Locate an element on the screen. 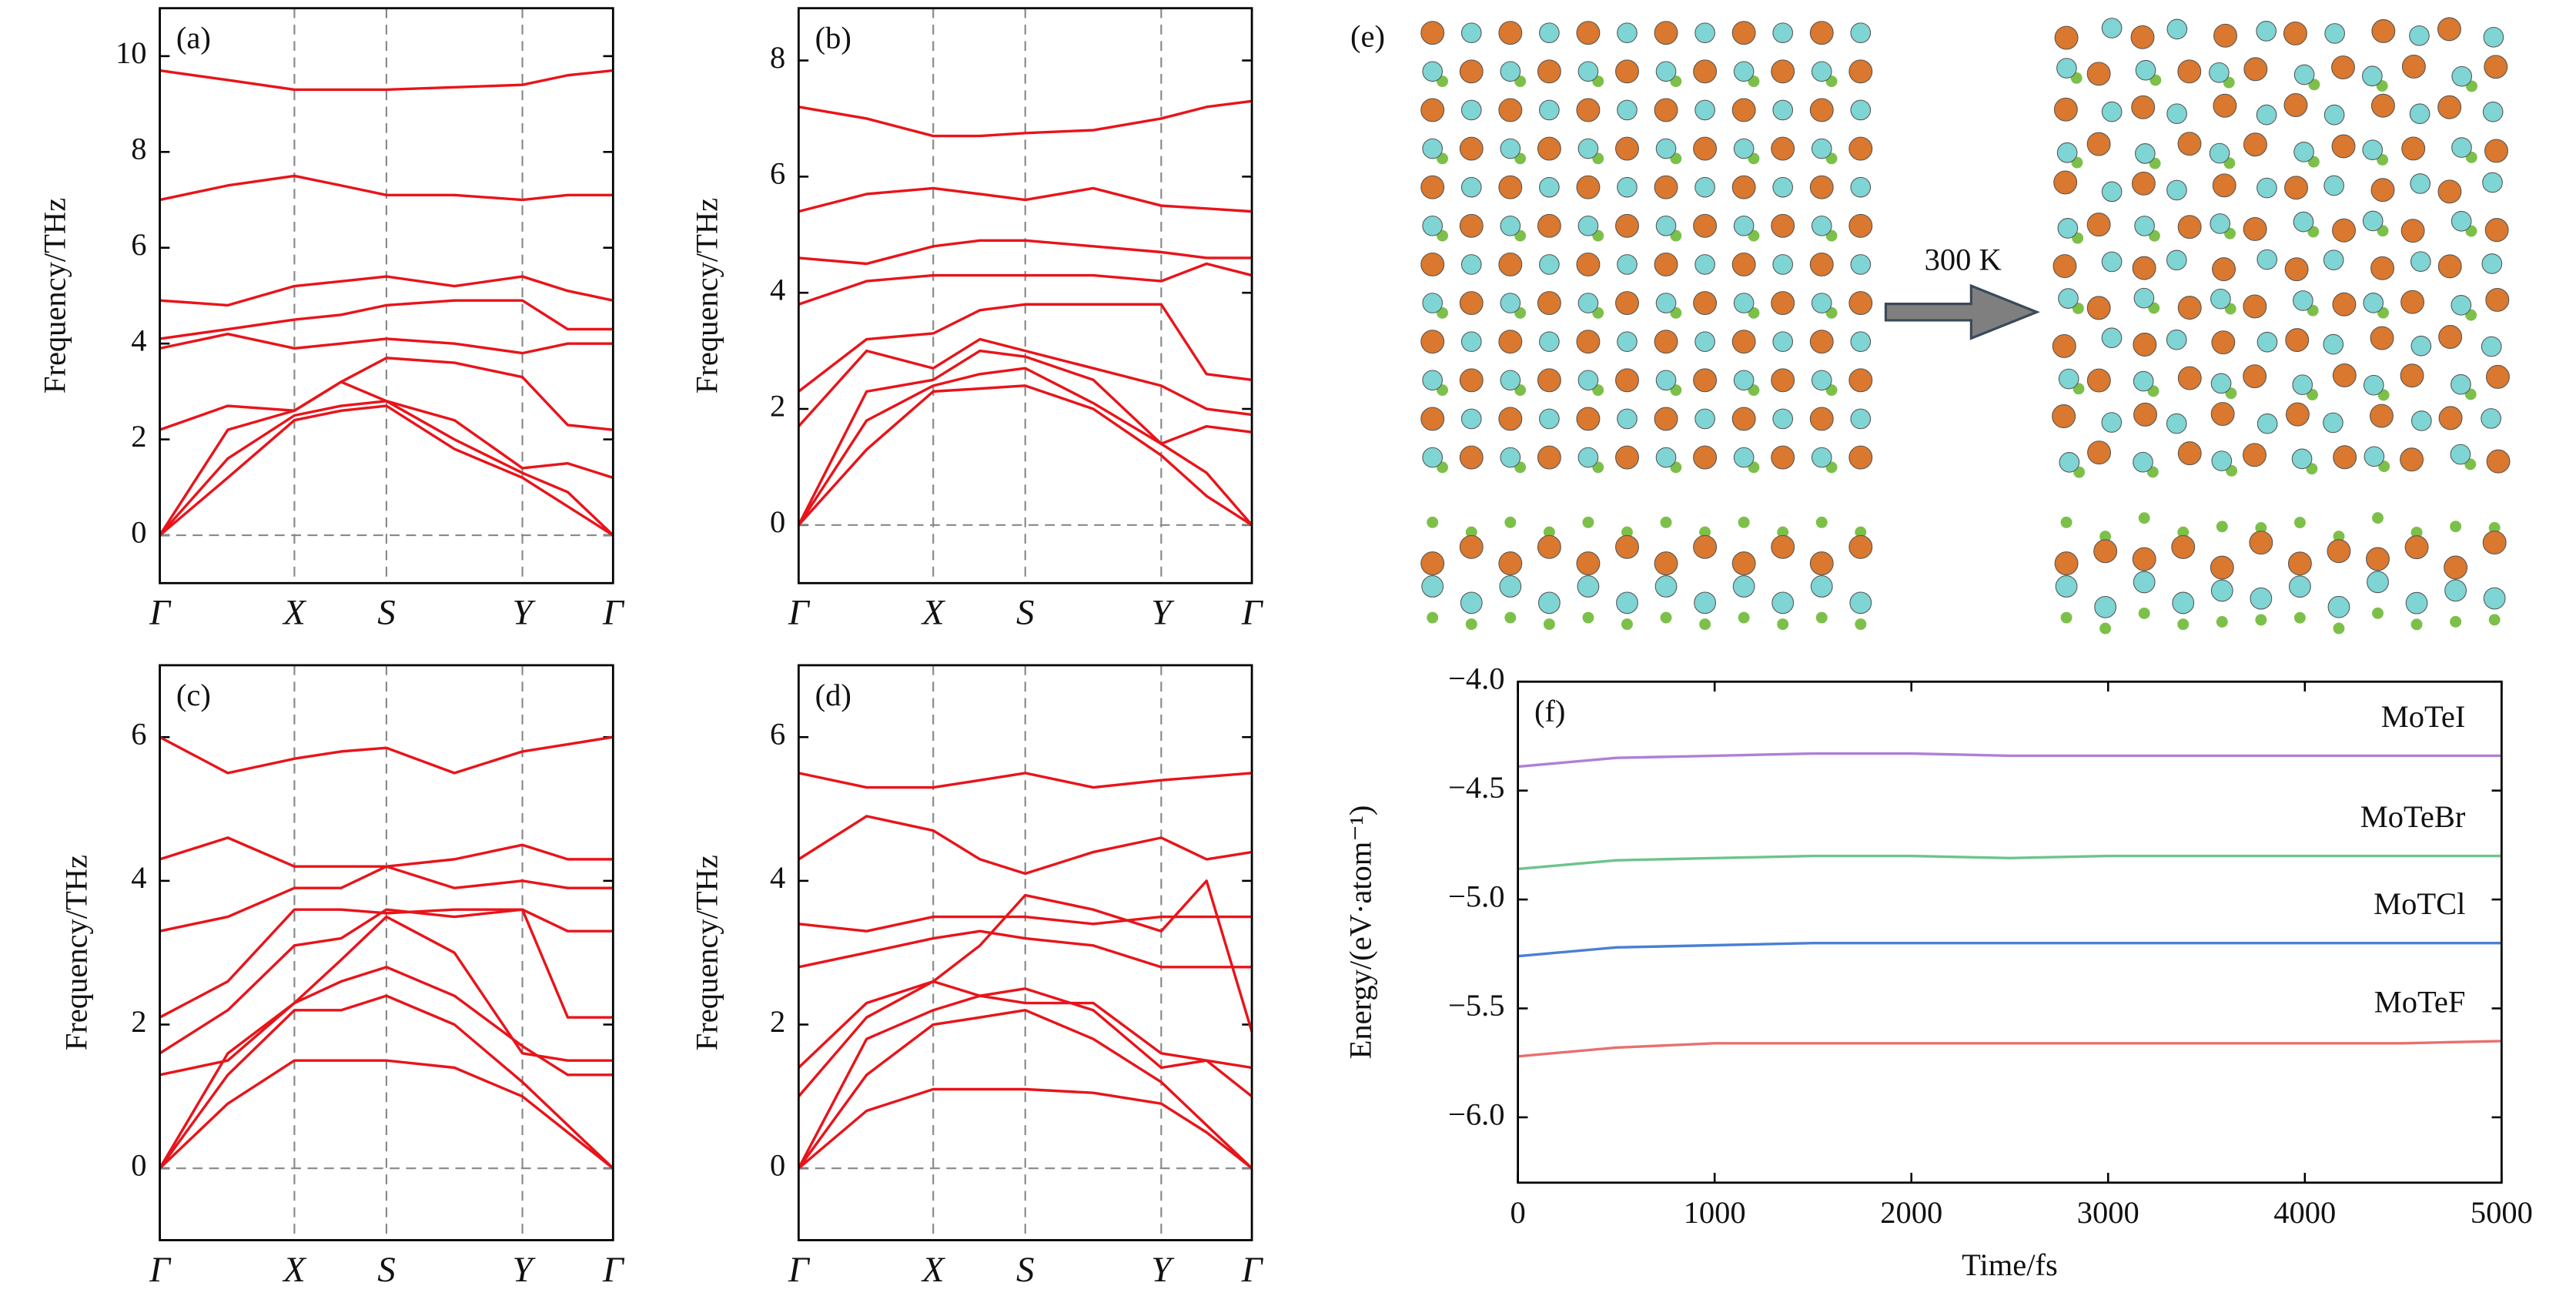  arrow is located at coordinates (1962, 311).